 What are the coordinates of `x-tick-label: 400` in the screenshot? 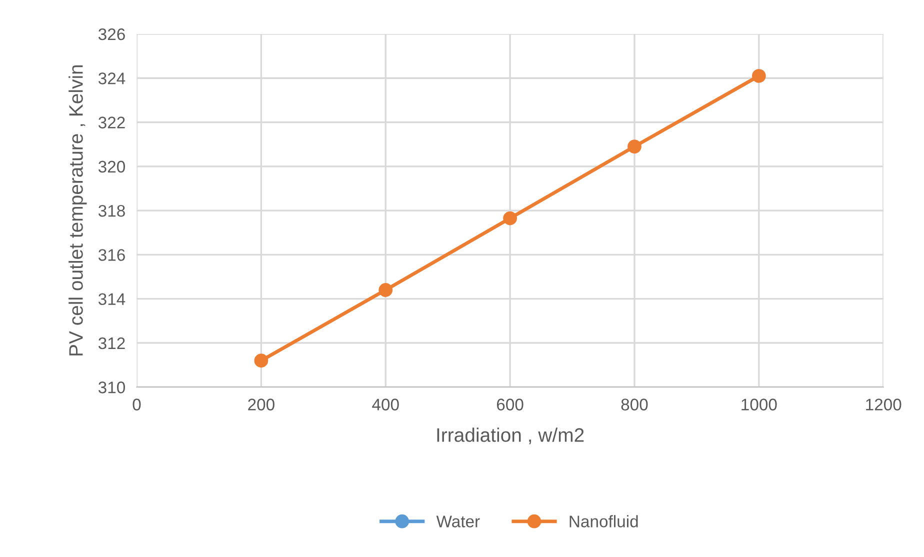 It's located at (385, 404).